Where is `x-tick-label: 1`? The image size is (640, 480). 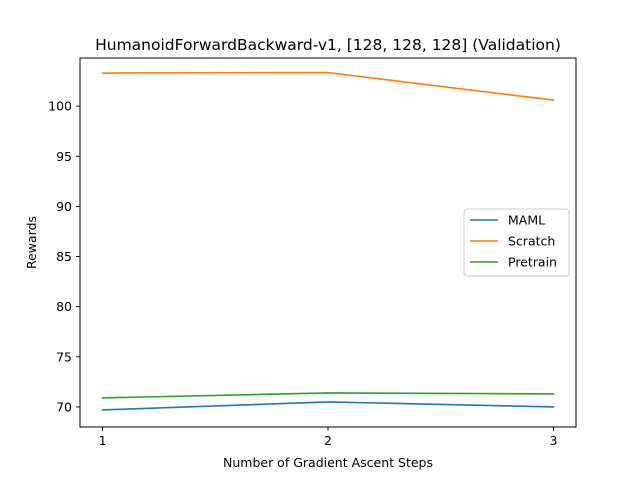
x-tick-label: 1 is located at coordinates (103, 440).